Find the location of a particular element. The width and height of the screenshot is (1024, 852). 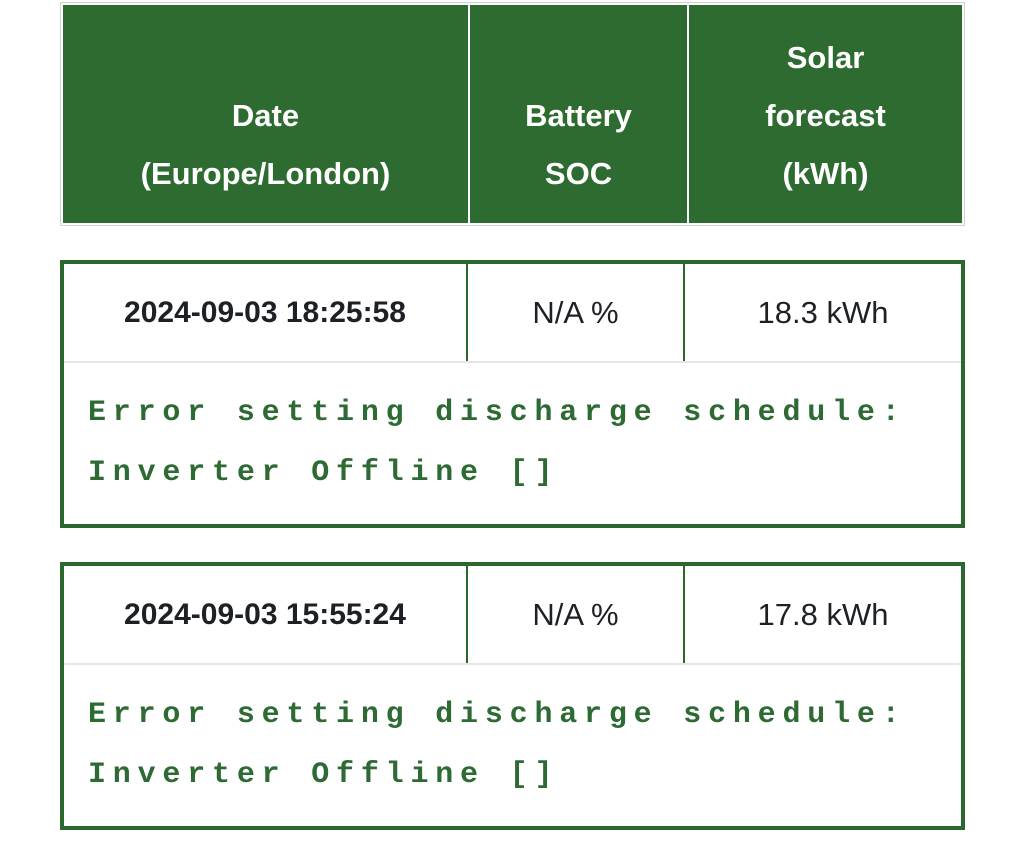

column-header-solar-forecast-line: (kWh) is located at coordinates (825, 173).